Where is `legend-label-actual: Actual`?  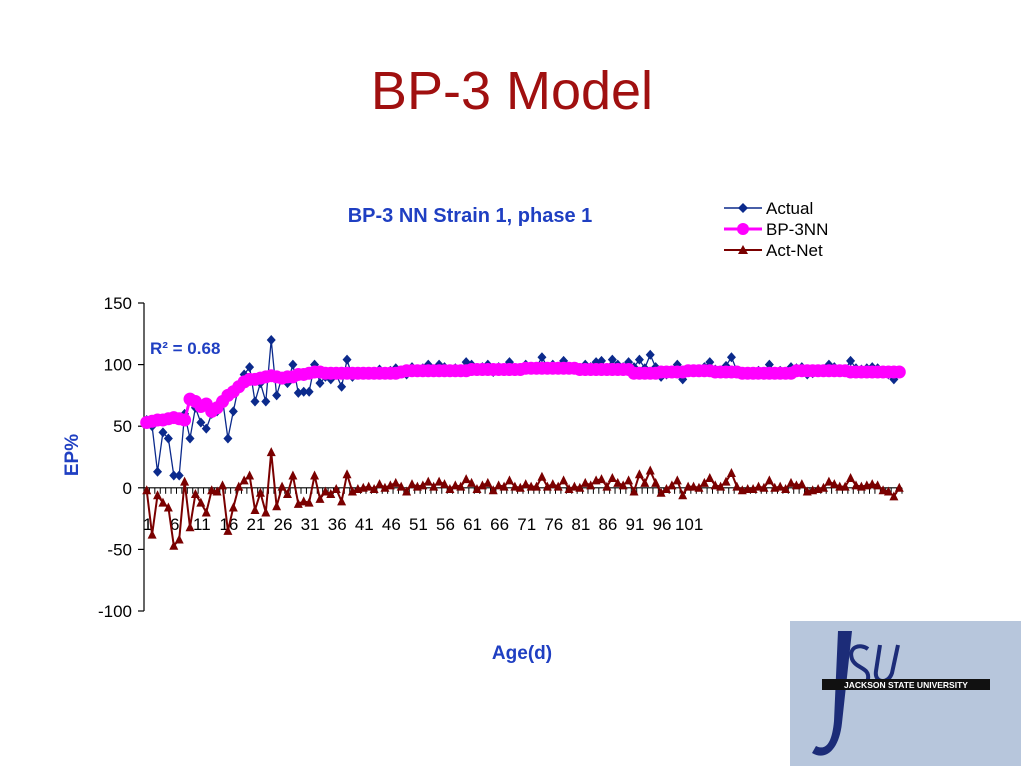
legend-label-actual: Actual is located at coordinates (789, 208).